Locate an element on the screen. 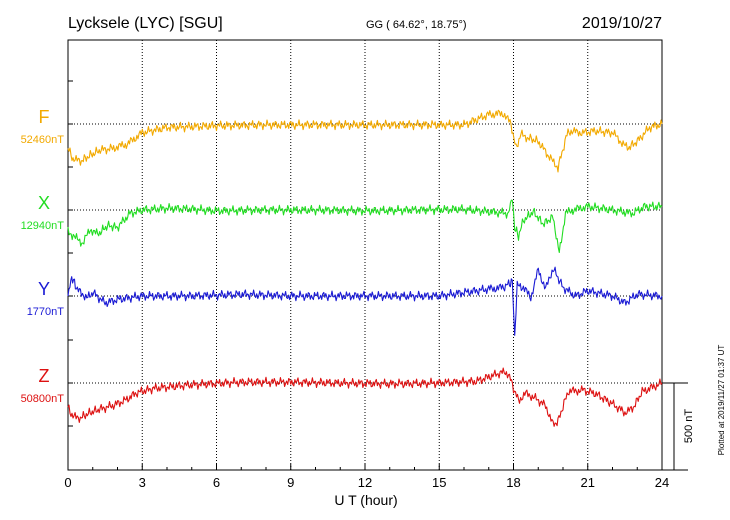 Image resolution: width=730 pixels, height=520 pixels. baseline-value-y: 1770nT is located at coordinates (46, 312).